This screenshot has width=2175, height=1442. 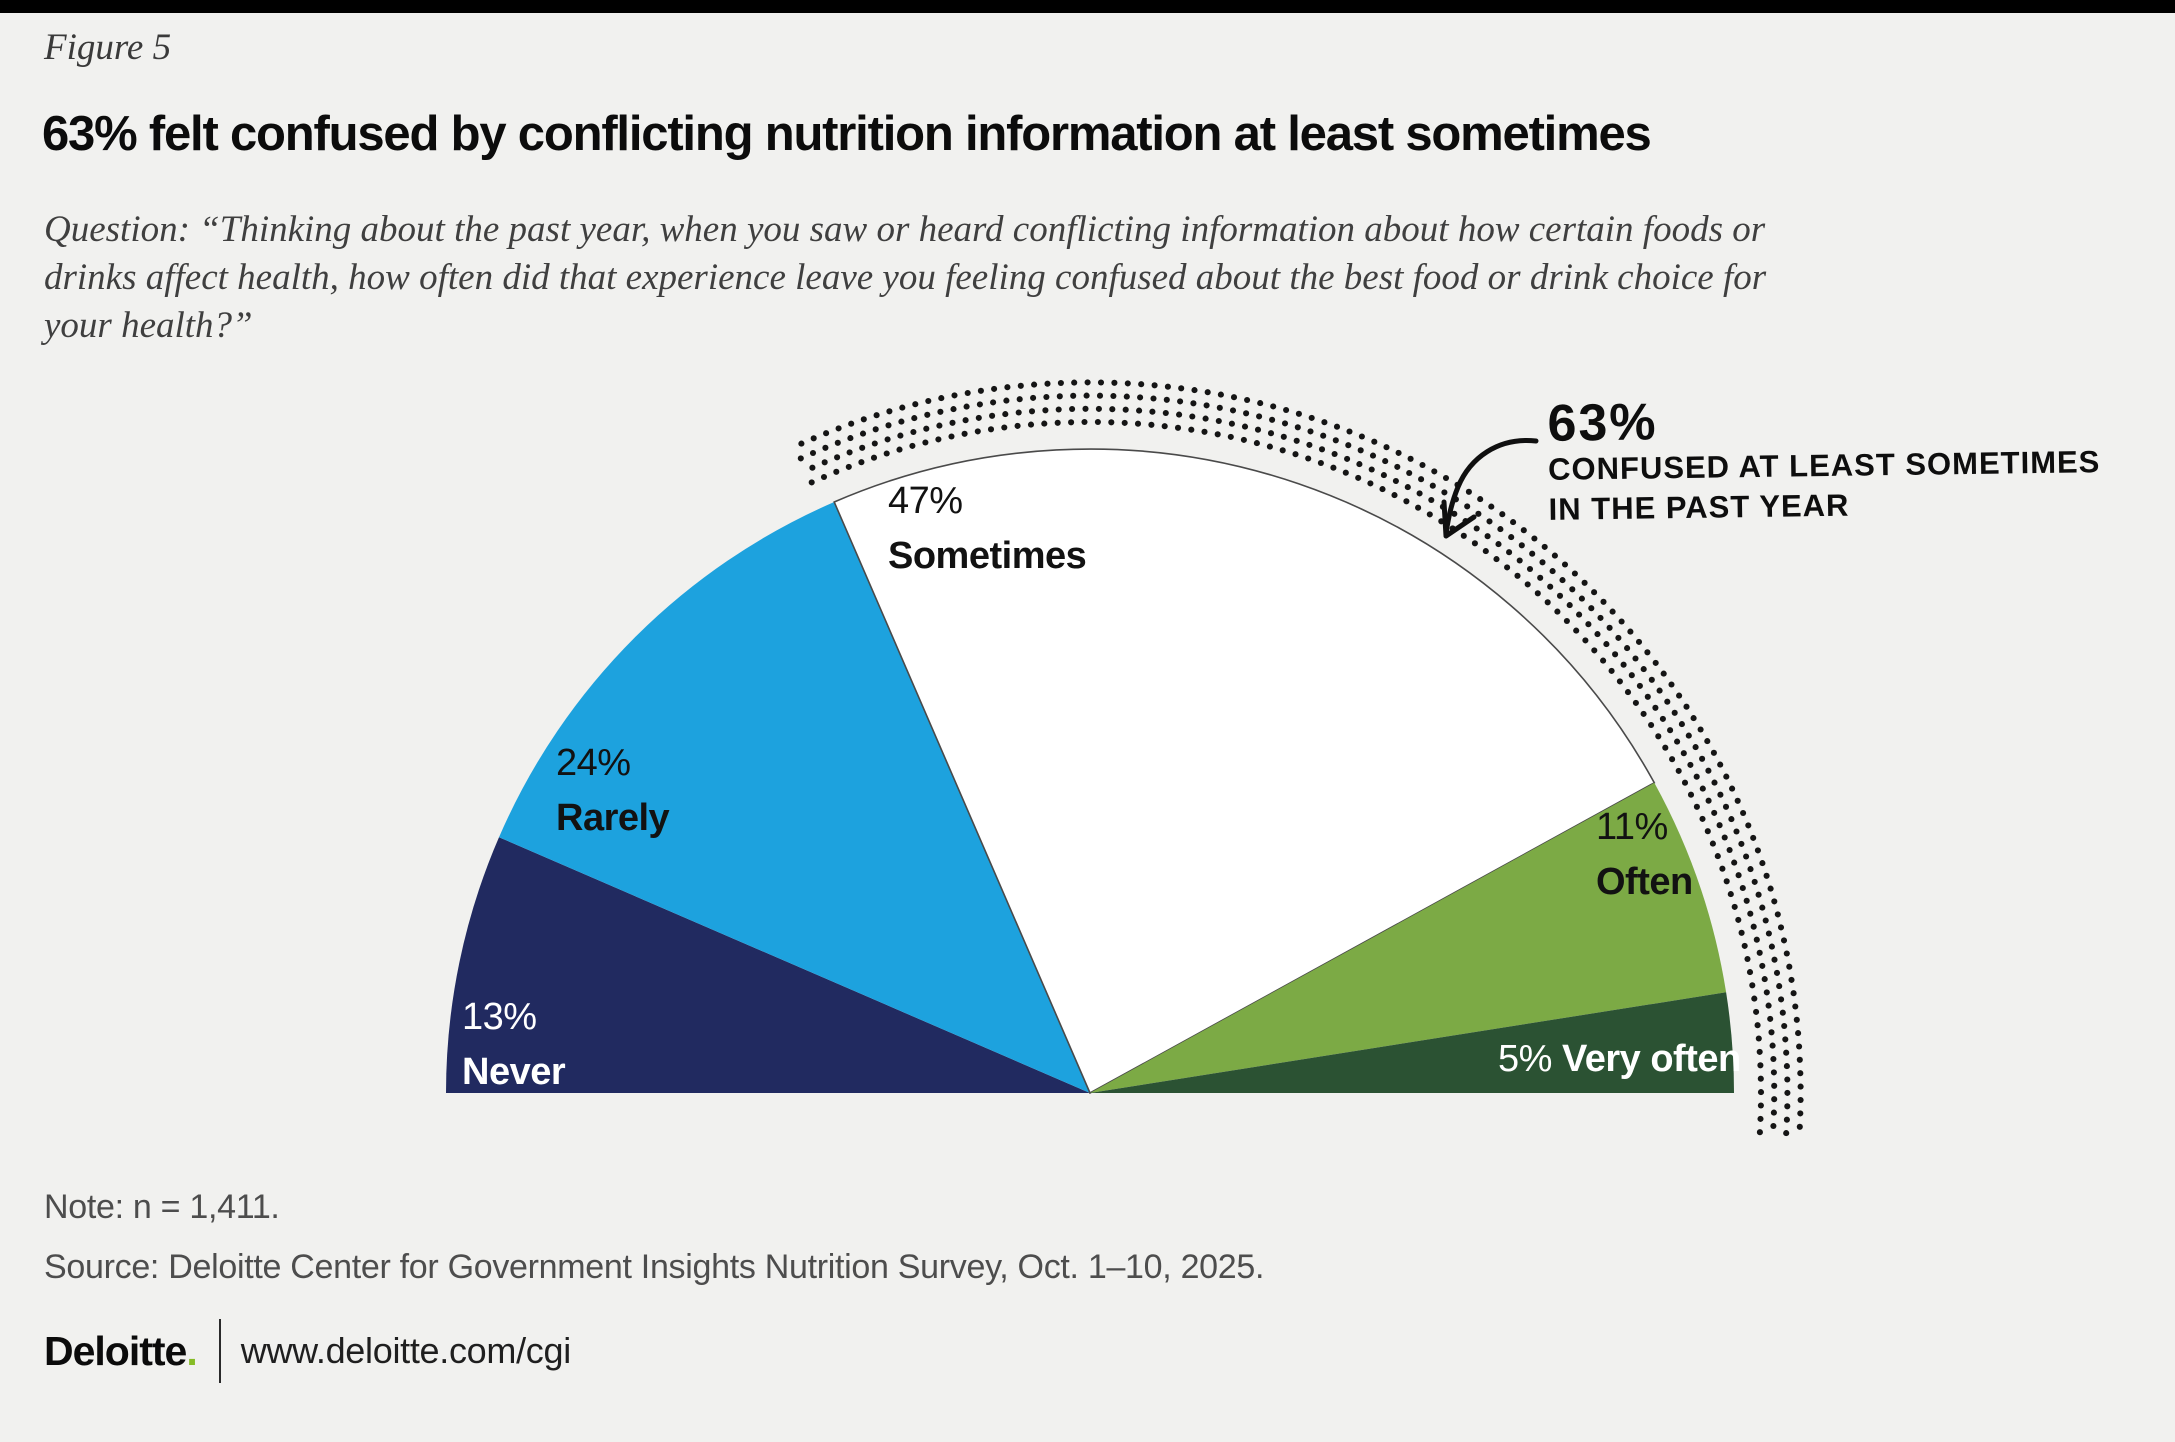 What do you see at coordinates (1824, 465) in the screenshot?
I see `annotation-line: CONFUSED AT LEAST SOMETIMES` at bounding box center [1824, 465].